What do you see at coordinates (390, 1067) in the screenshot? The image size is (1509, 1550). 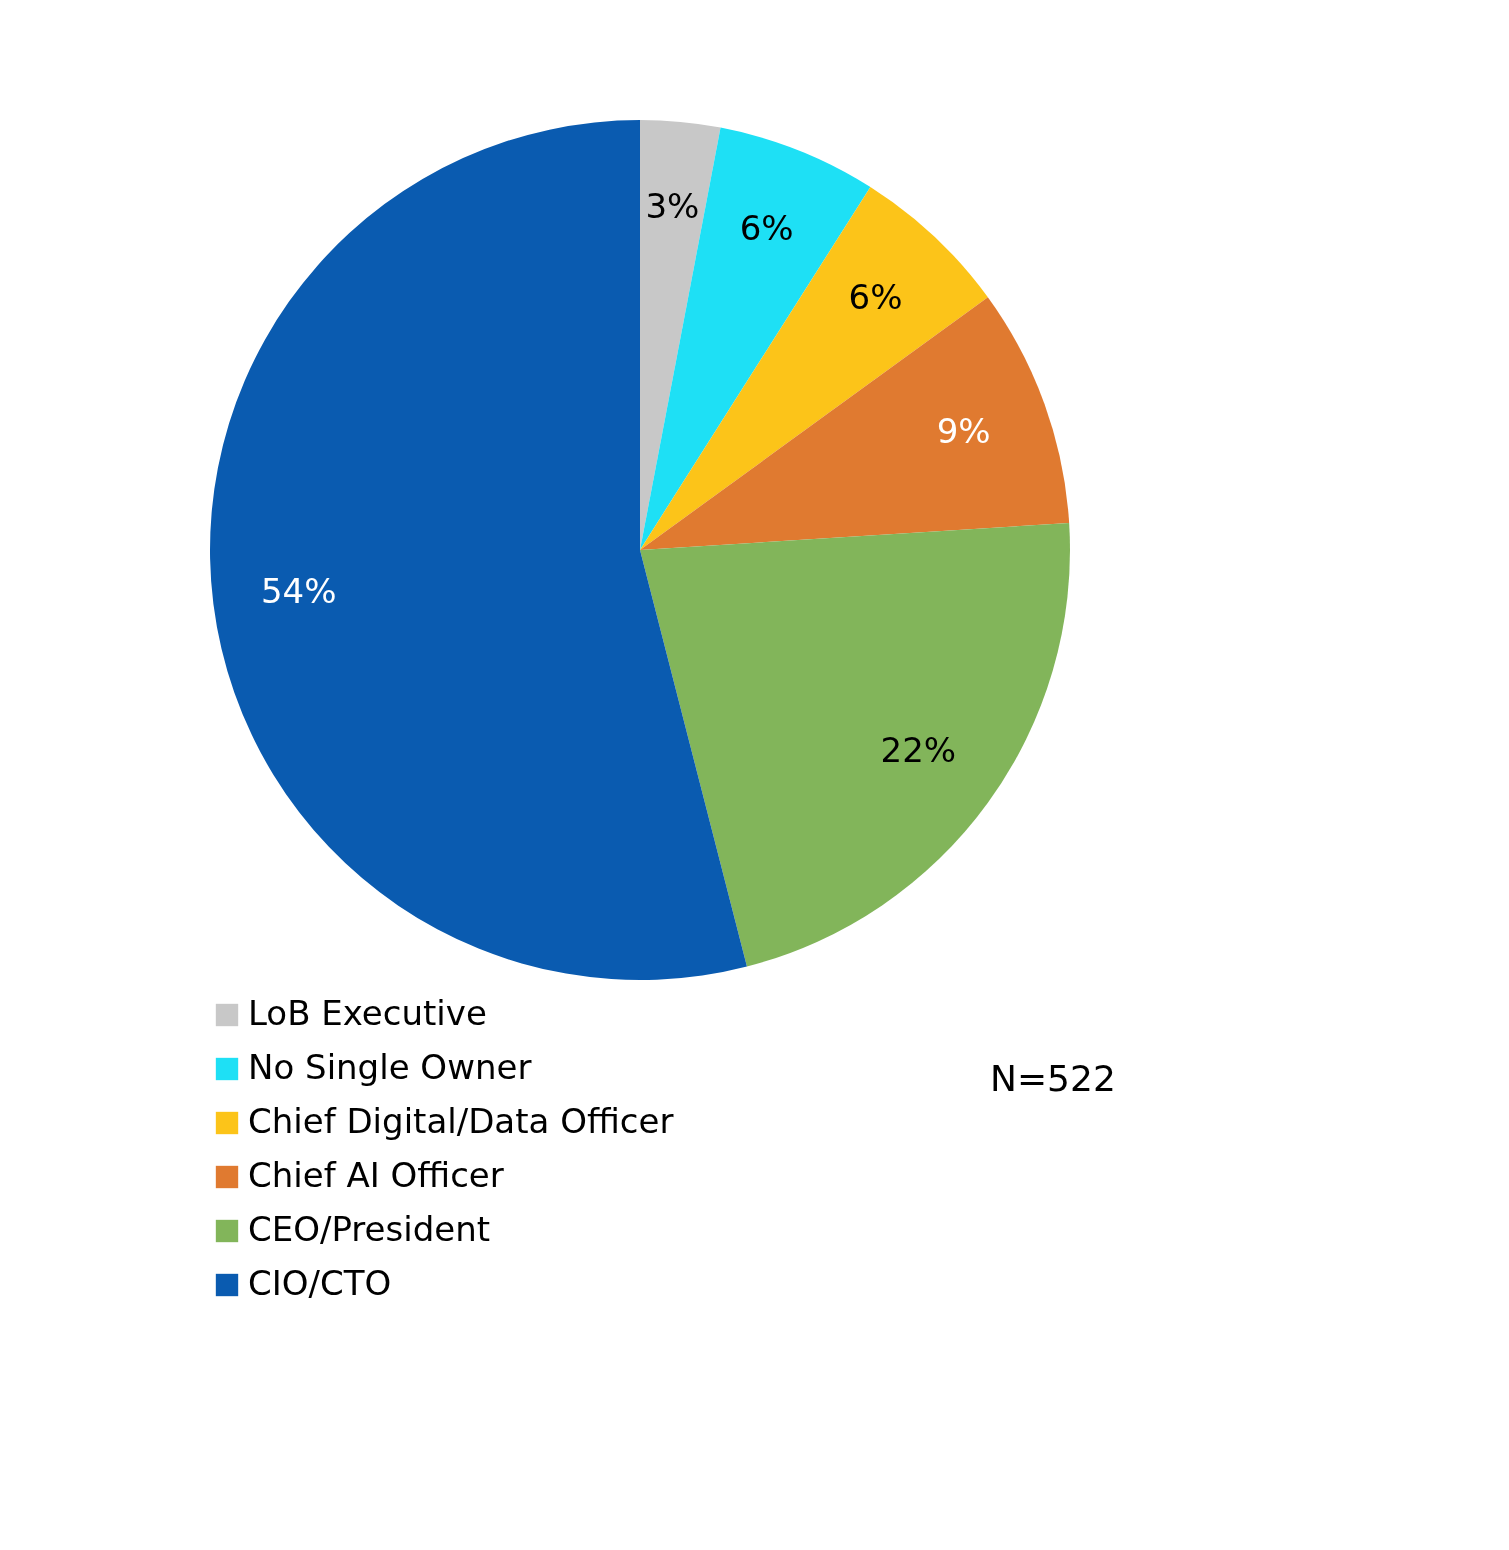 I see `legend-label: No Single Owner` at bounding box center [390, 1067].